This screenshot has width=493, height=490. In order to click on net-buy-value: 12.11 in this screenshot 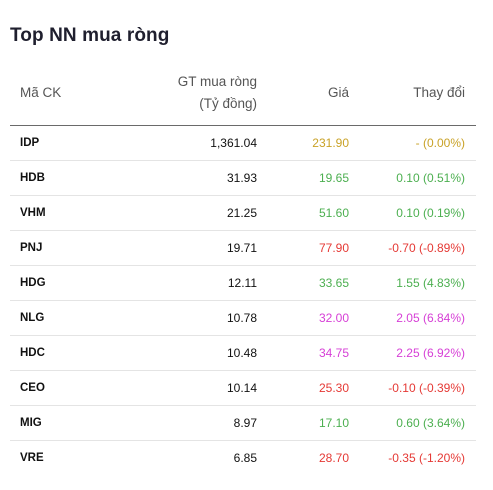, I will do `click(242, 283)`.